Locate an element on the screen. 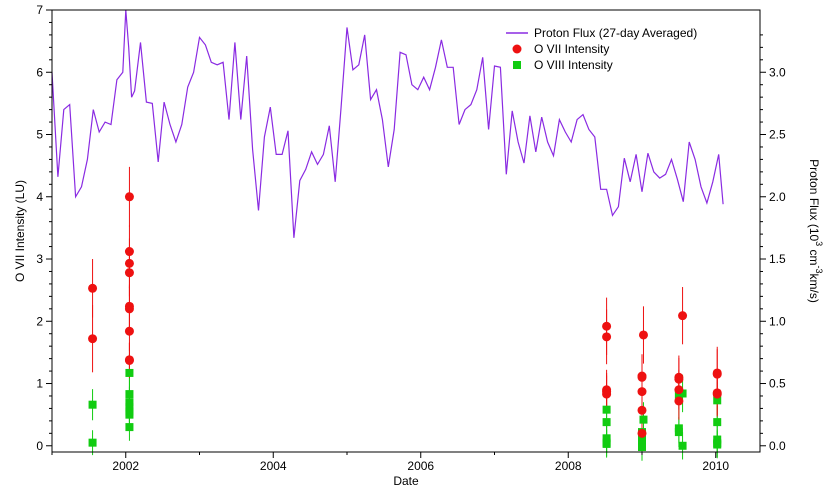 Image resolution: width=830 pixels, height=490 pixels. x-tick-label: 2008 is located at coordinates (568, 466).